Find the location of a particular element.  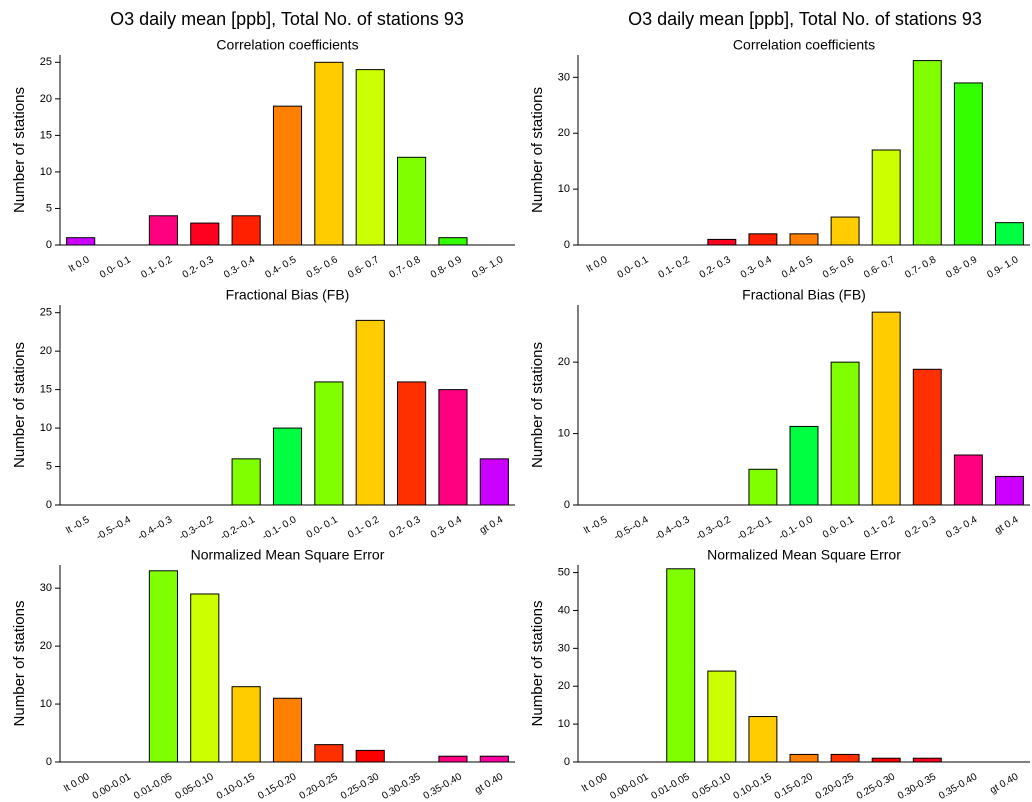

subplot-title: Normalized Mean Square Error is located at coordinates (804, 555).